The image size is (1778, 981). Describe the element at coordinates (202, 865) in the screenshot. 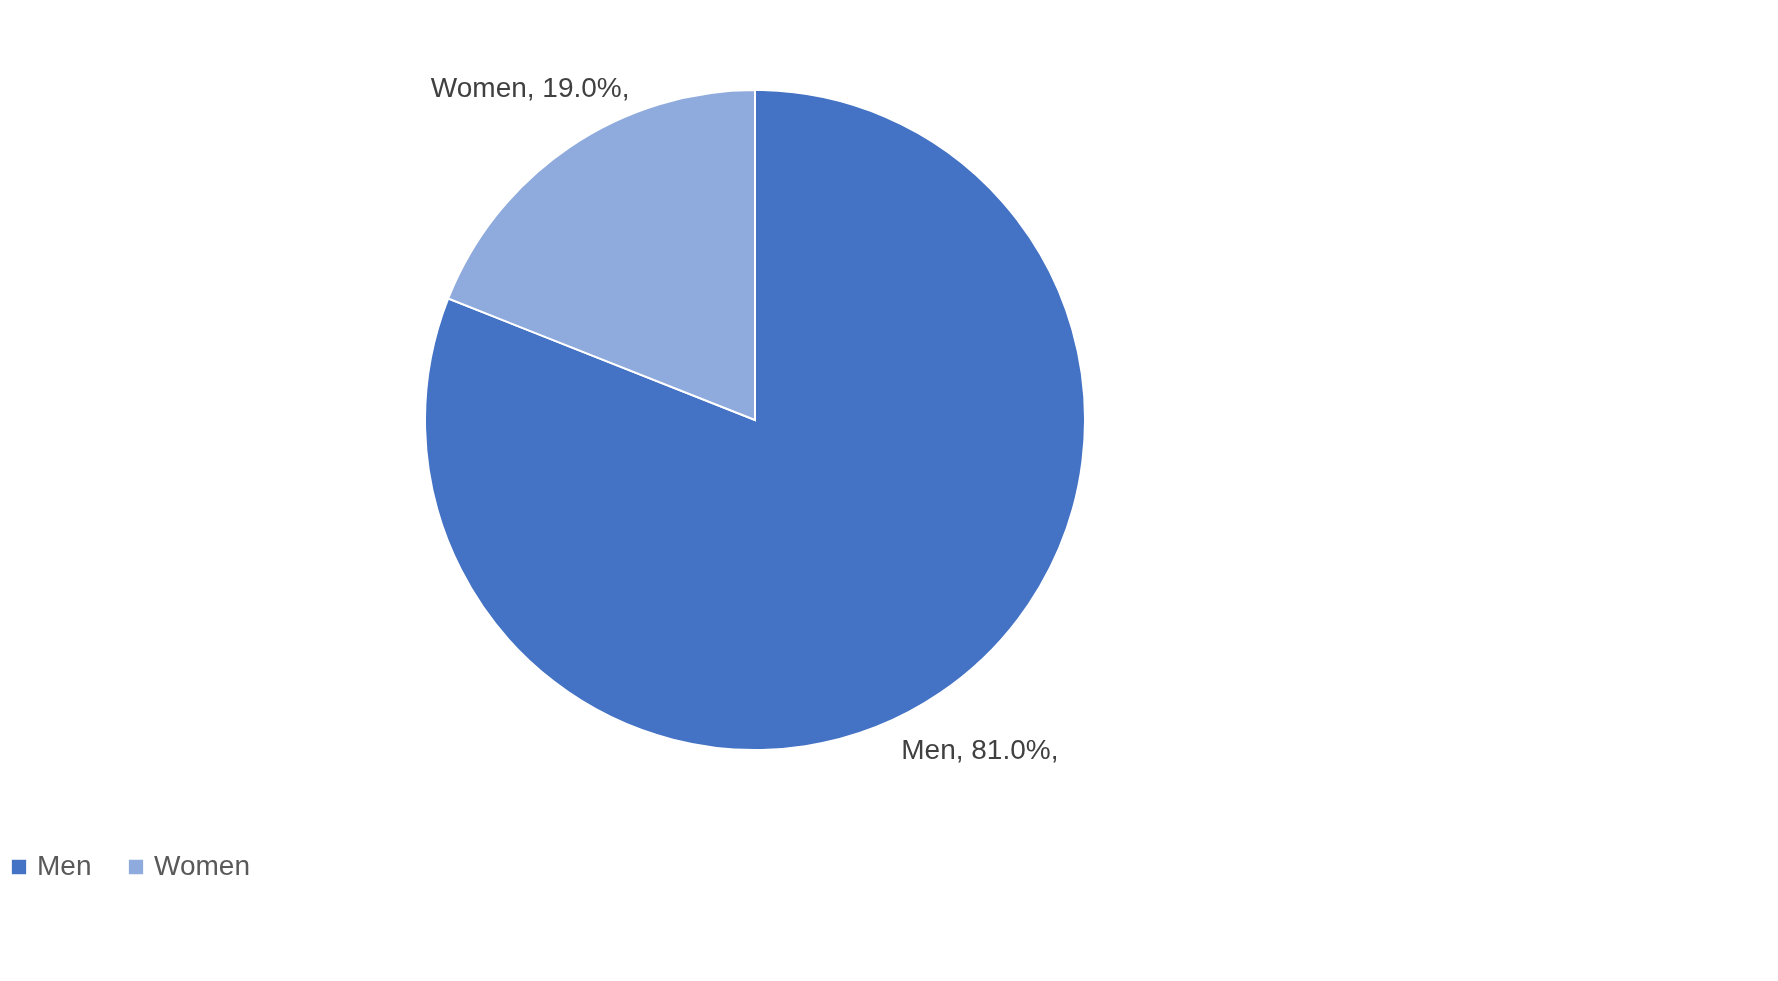

I see `legend-label: Women` at that location.